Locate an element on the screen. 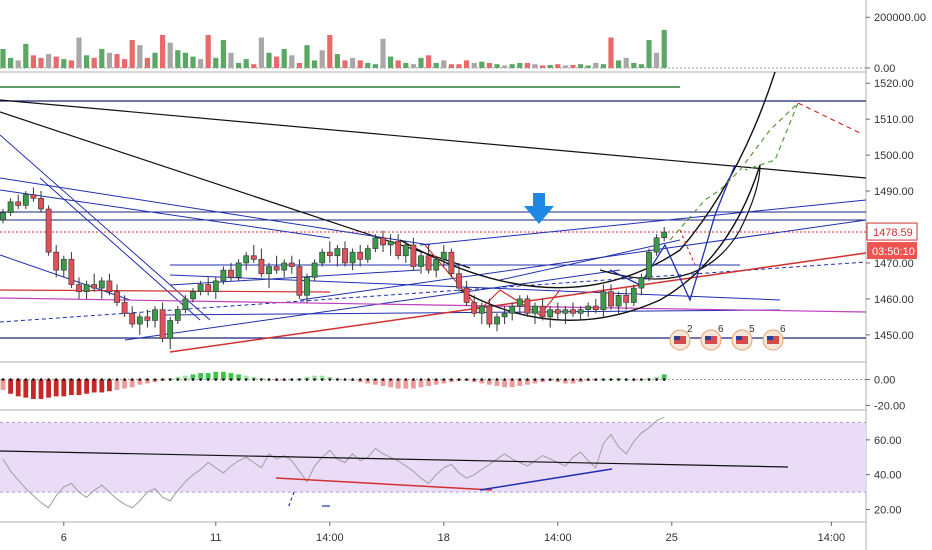 Image resolution: width=932 pixels, height=550 pixels. event-count: 2 is located at coordinates (690, 329).